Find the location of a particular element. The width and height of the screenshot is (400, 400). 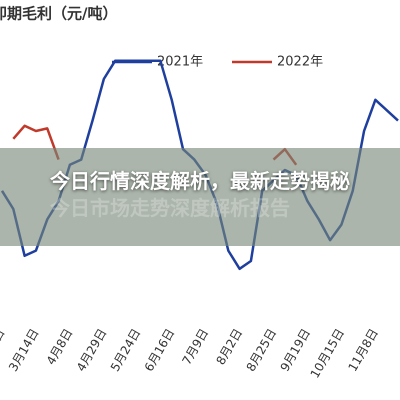

x-tick-label: 4月8日 is located at coordinates (60, 346).